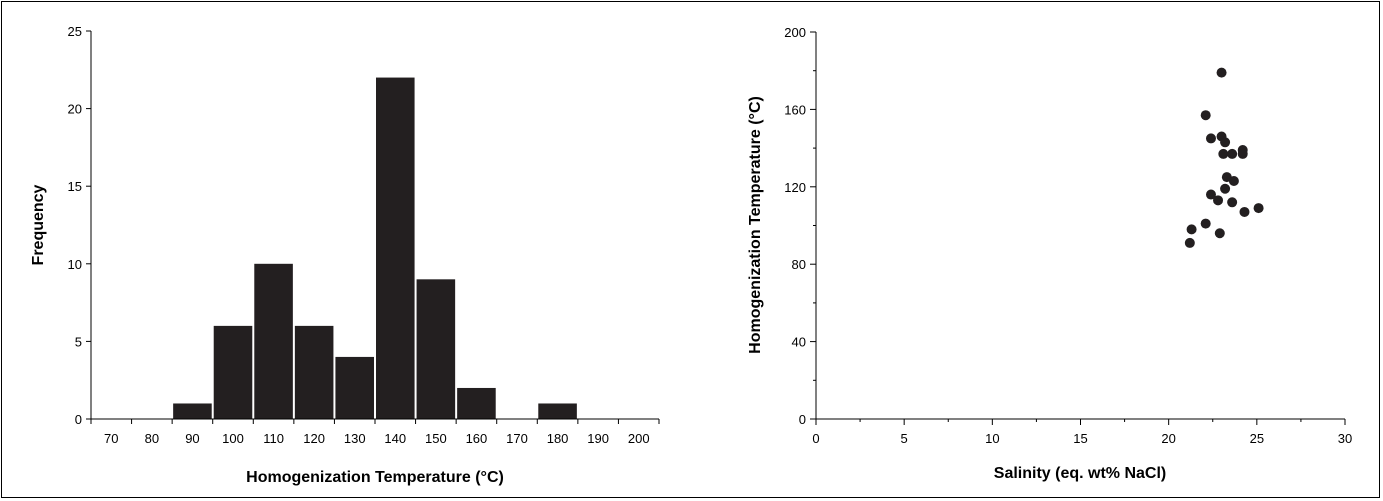  I want to click on histogram-x-tick-label: 90, so click(192, 438).